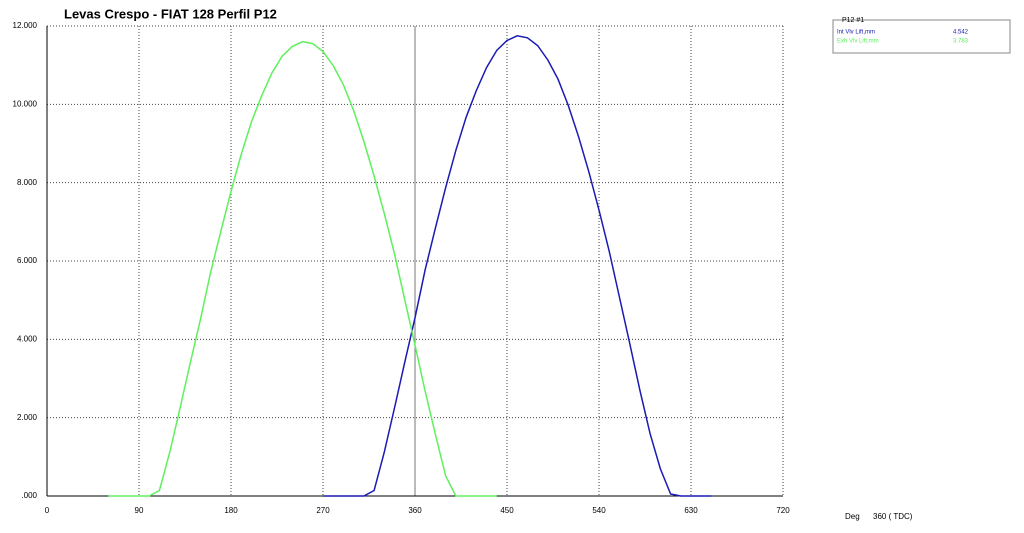 The image size is (1024, 533). I want to click on legend-label: Exh Vlv Lift,mm, so click(858, 42).